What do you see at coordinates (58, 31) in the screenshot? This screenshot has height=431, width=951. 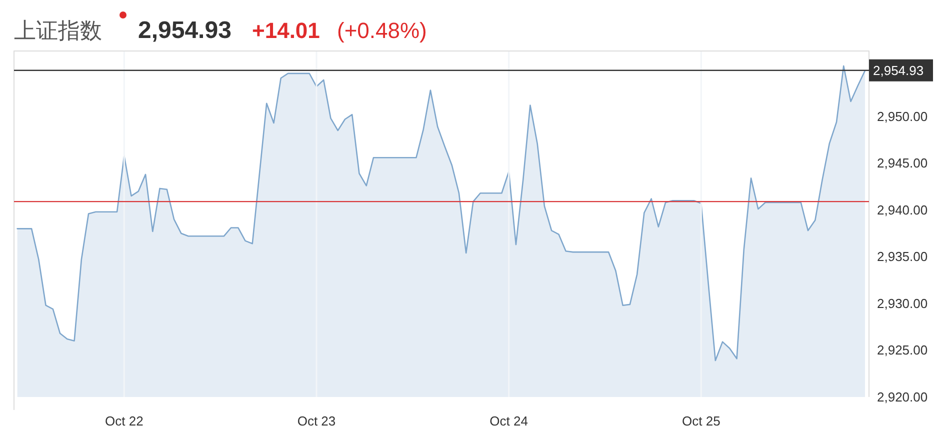 I see `chart-title: 上证指数` at bounding box center [58, 31].